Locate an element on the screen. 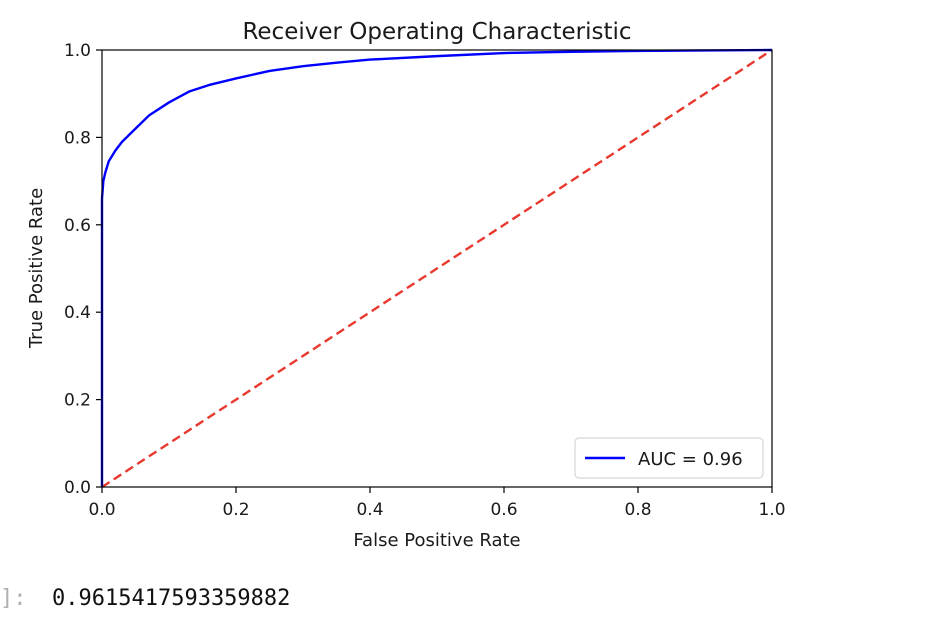  output-value: 0.9615417593359882 is located at coordinates (171, 598).